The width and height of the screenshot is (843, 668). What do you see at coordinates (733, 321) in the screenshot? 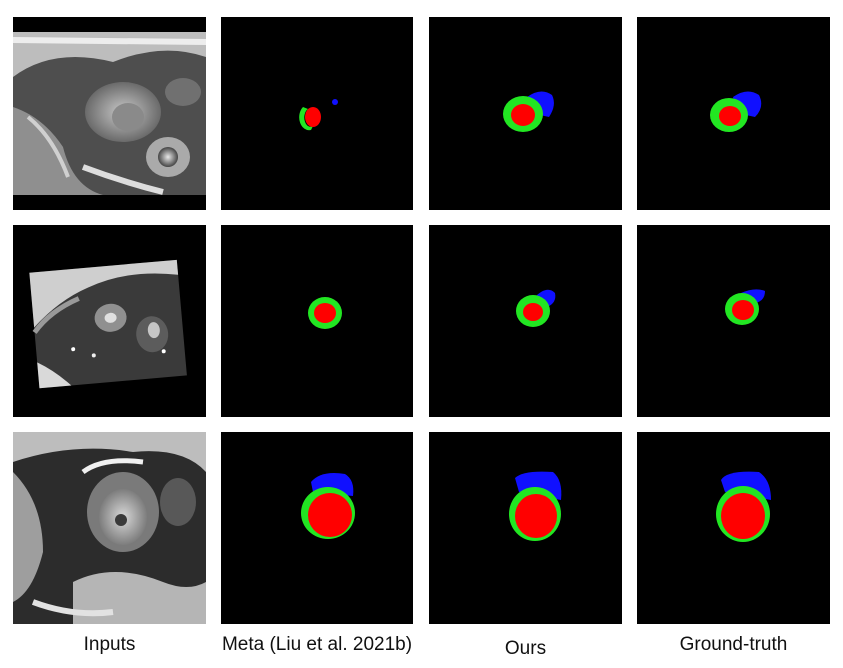
I see `row2-ground-truth-segmentation` at bounding box center [733, 321].